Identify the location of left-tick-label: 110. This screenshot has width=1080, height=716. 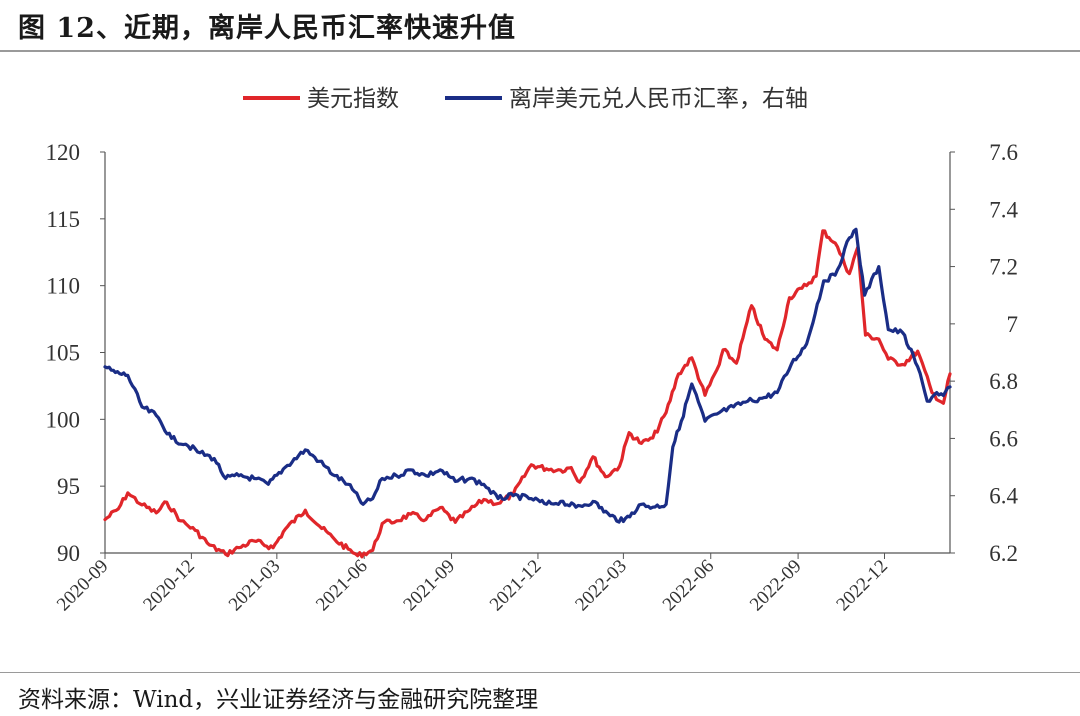
(63, 286).